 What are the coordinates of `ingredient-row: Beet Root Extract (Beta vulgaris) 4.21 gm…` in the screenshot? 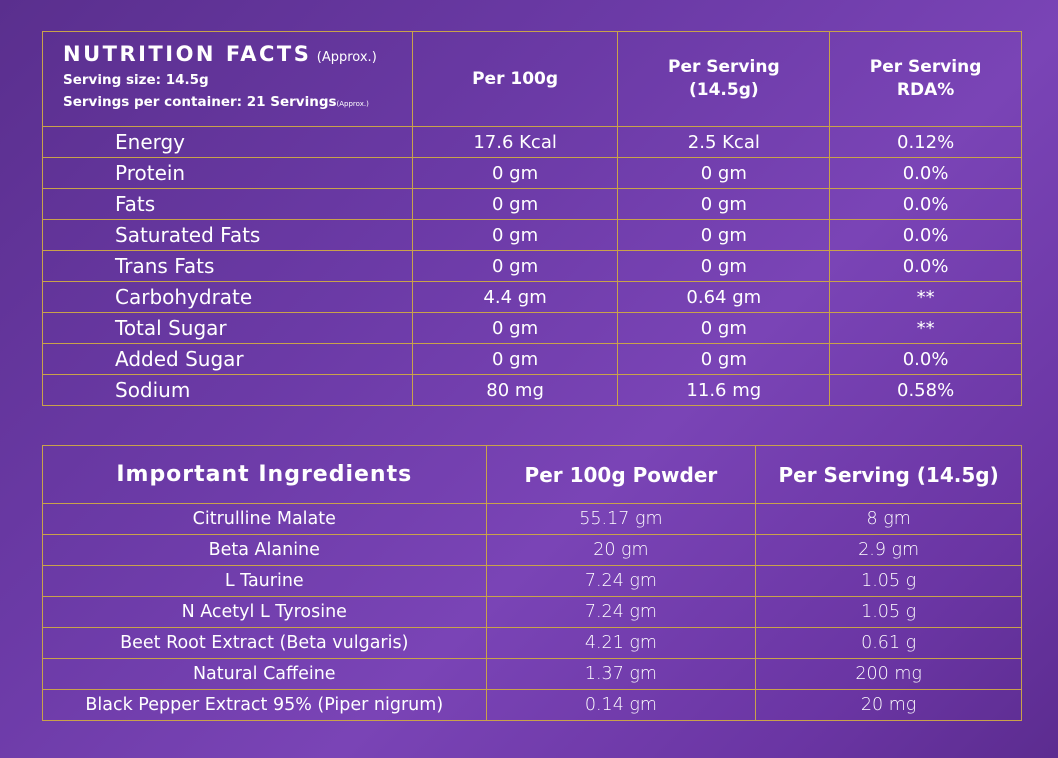 It's located at (532, 643).